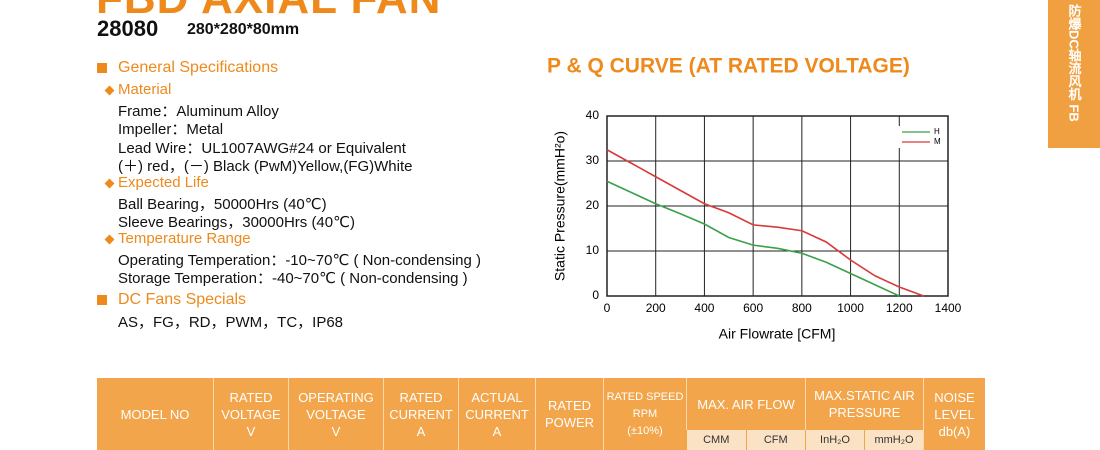  I want to click on column-header-line: (±10%), so click(645, 430).